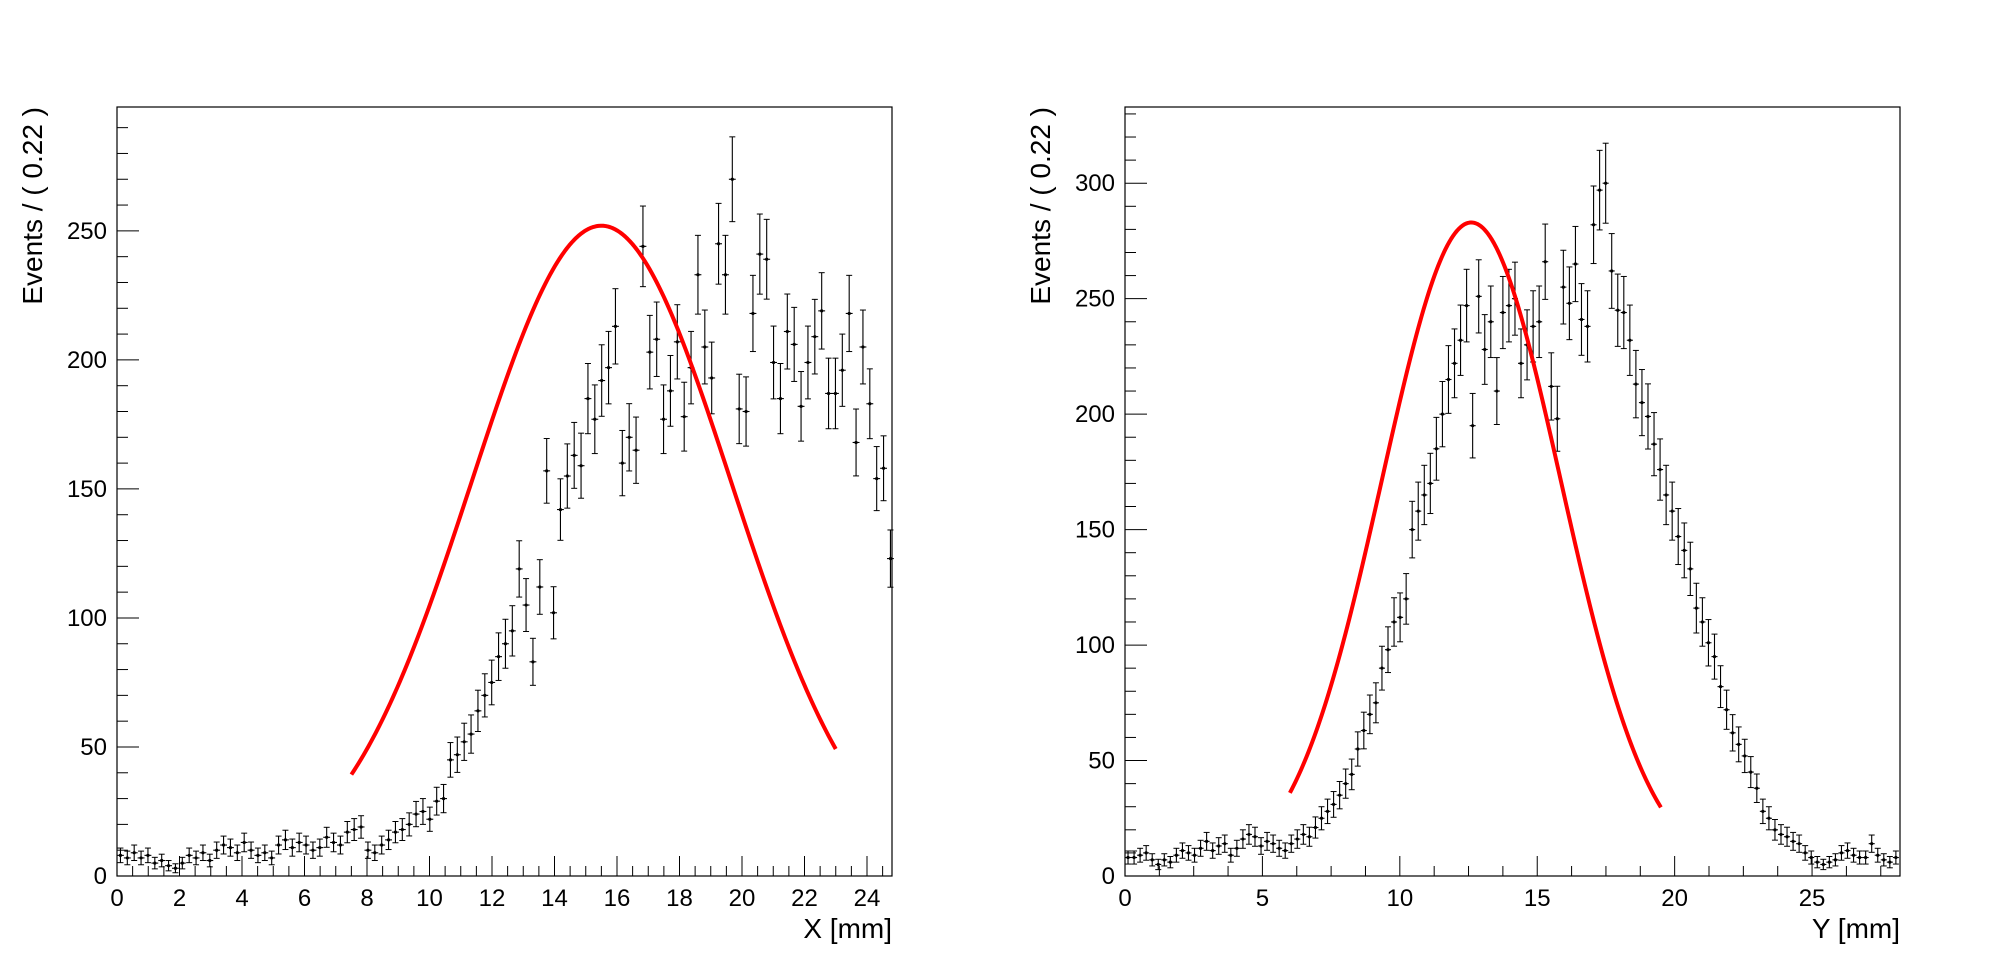  I want to click on x-tick-label: 16, so click(617, 898).